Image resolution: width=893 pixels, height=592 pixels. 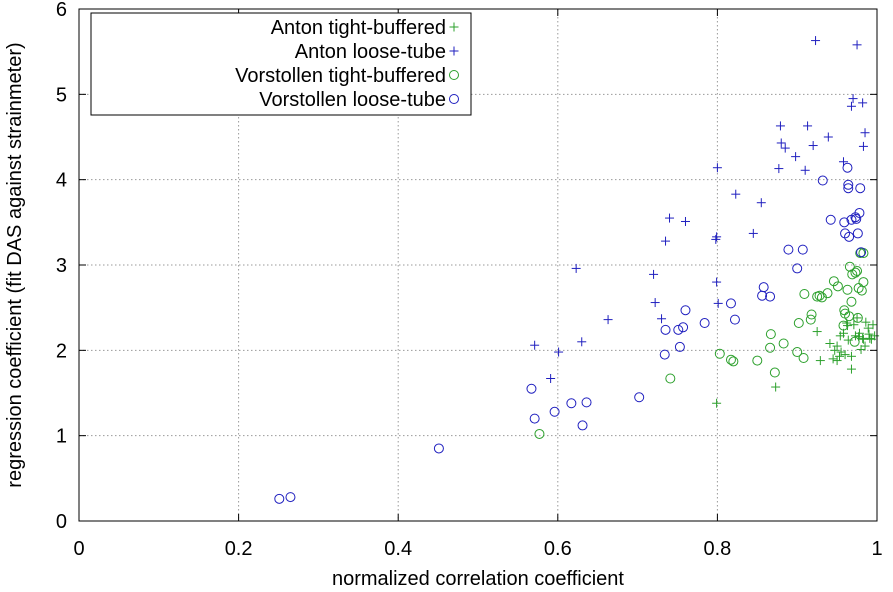 What do you see at coordinates (281, 64) in the screenshot?
I see `legend-box` at bounding box center [281, 64].